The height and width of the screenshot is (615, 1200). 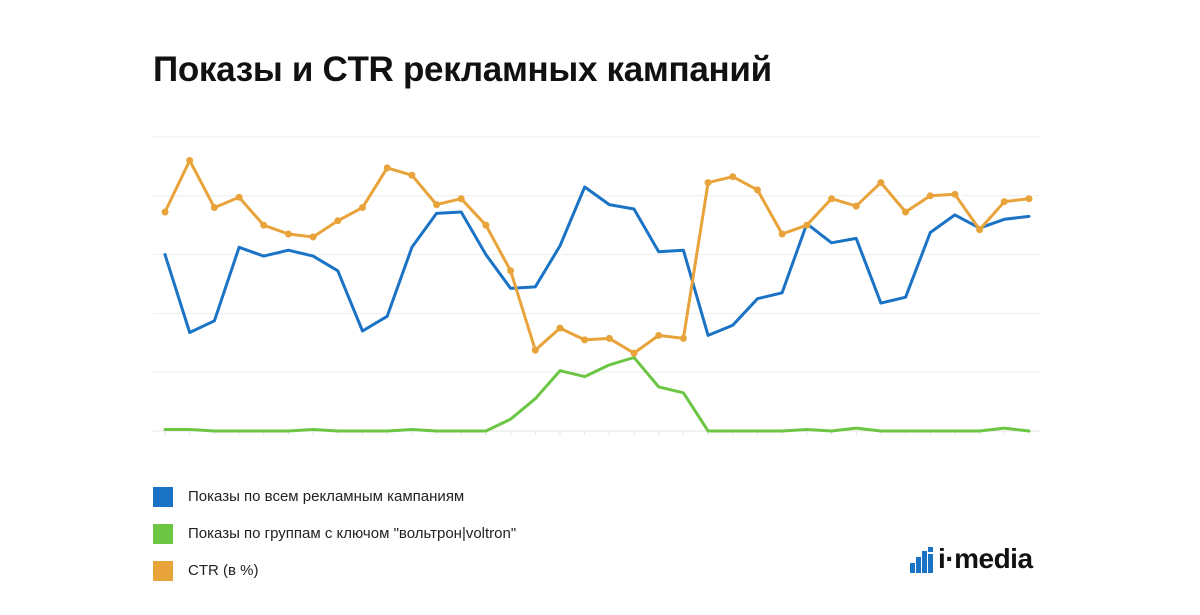 I want to click on legend-swatch-ctr, so click(x=163, y=570).